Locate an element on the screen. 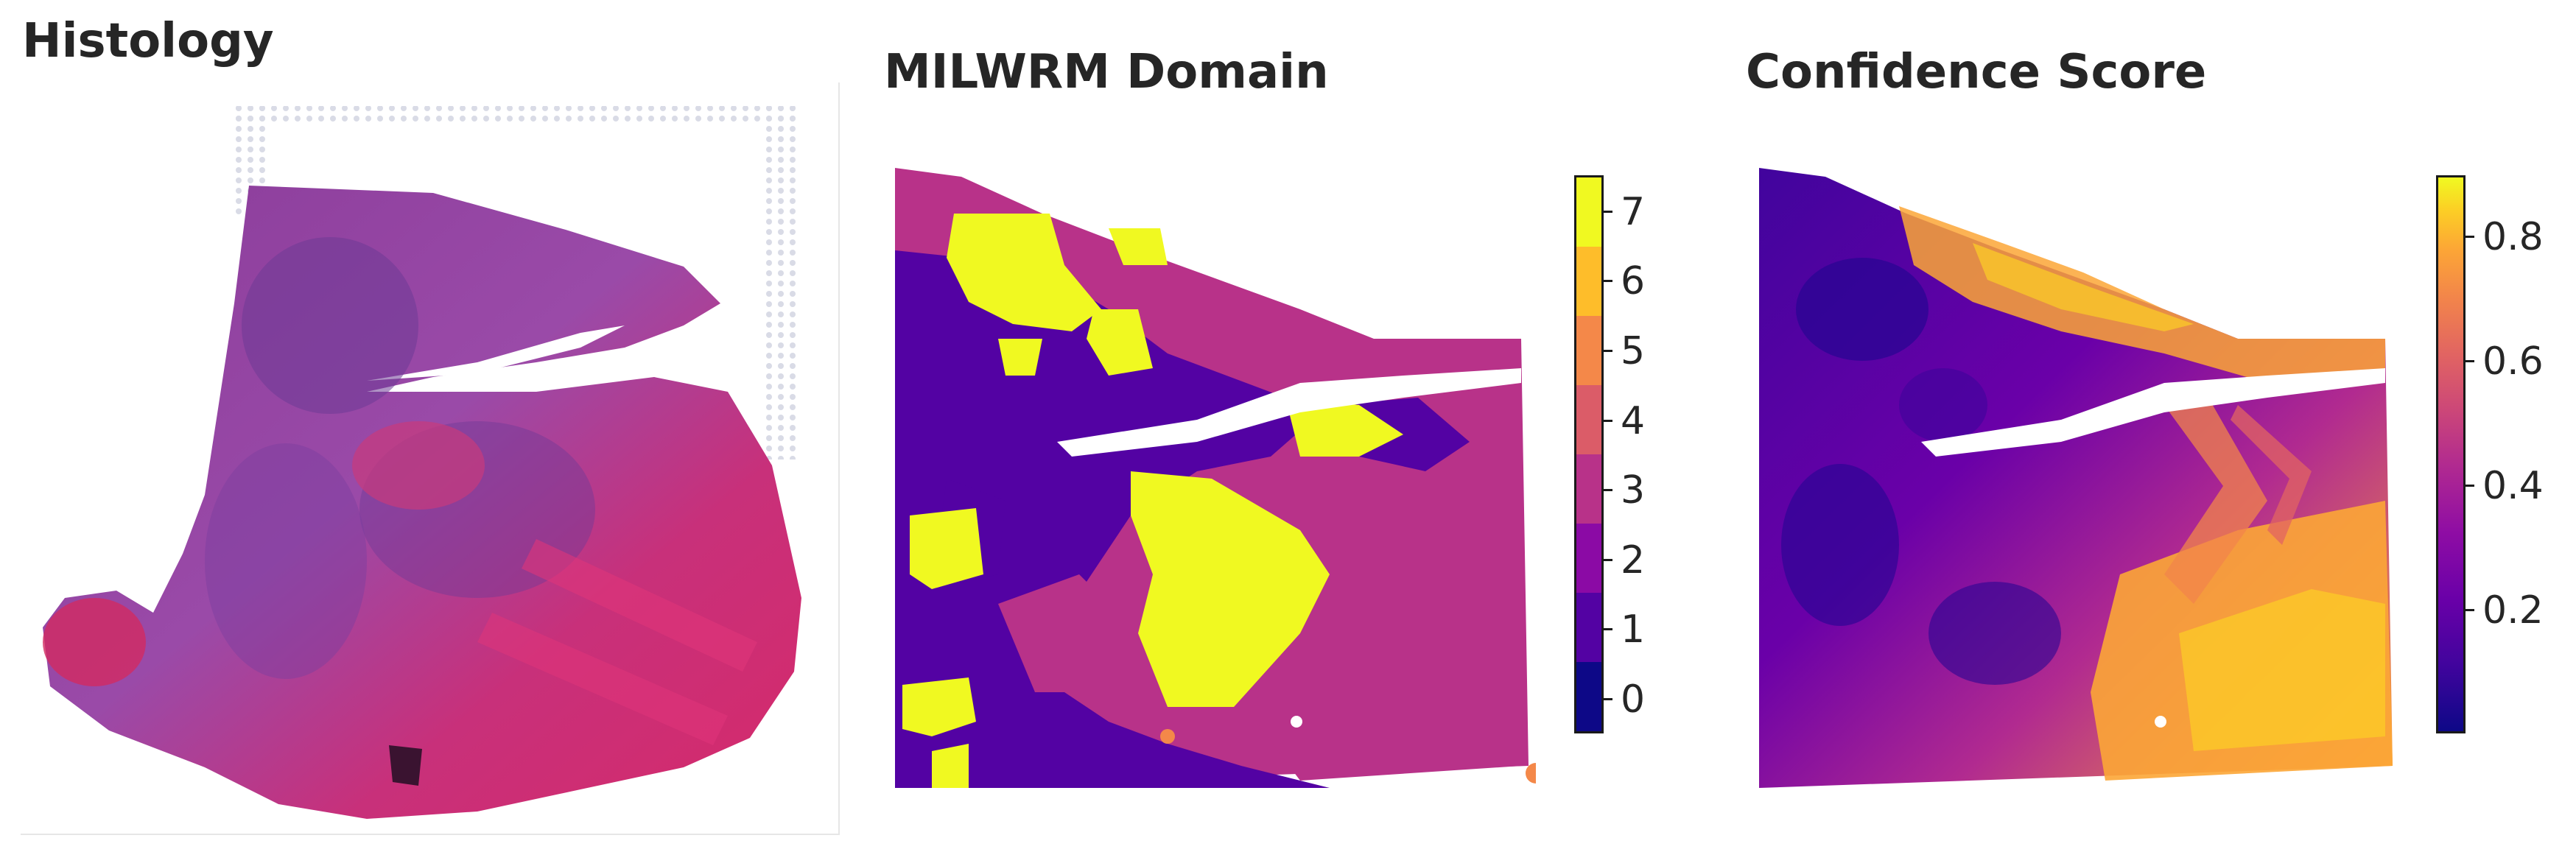 The image size is (2576, 852). milwrm-tick-label-1: 1 is located at coordinates (1633, 630).